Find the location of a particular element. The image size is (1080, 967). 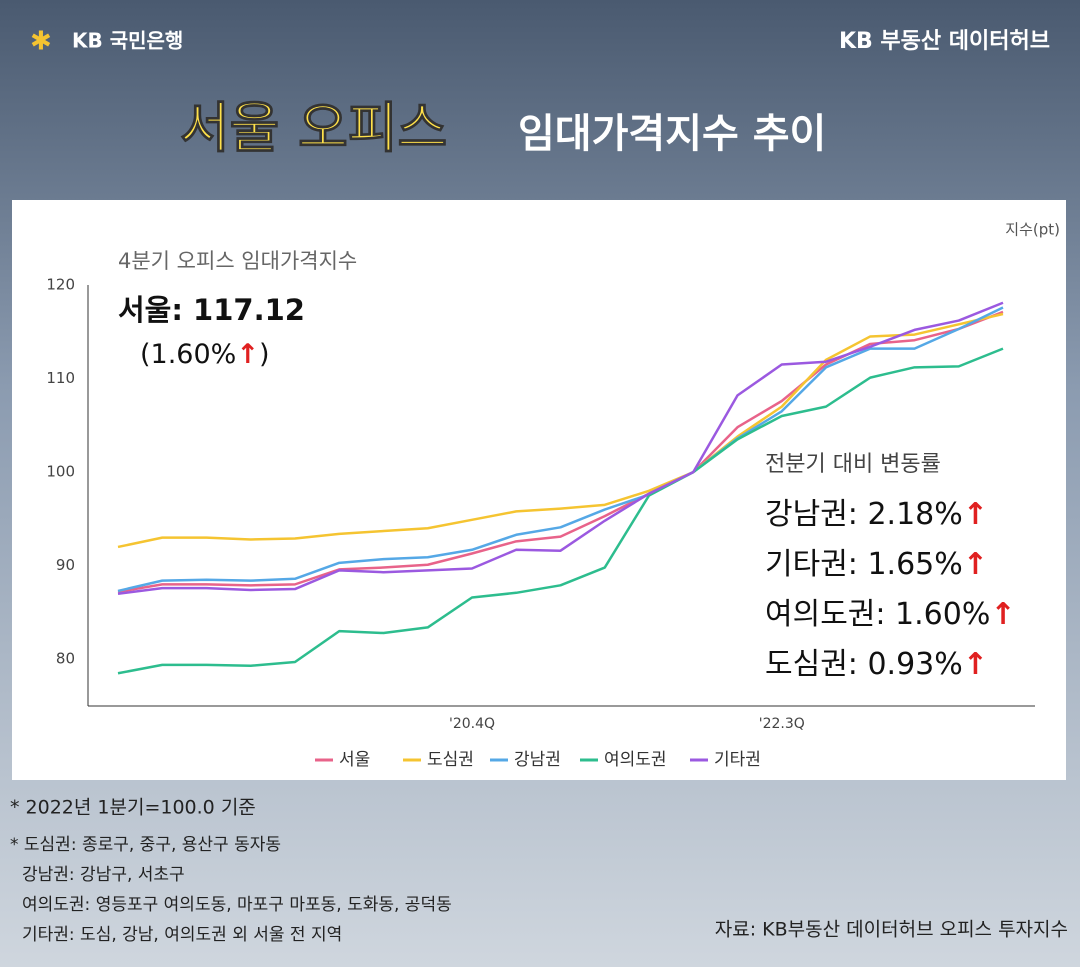

change-row: 강남권: 2.18%↑ is located at coordinates (876, 514).